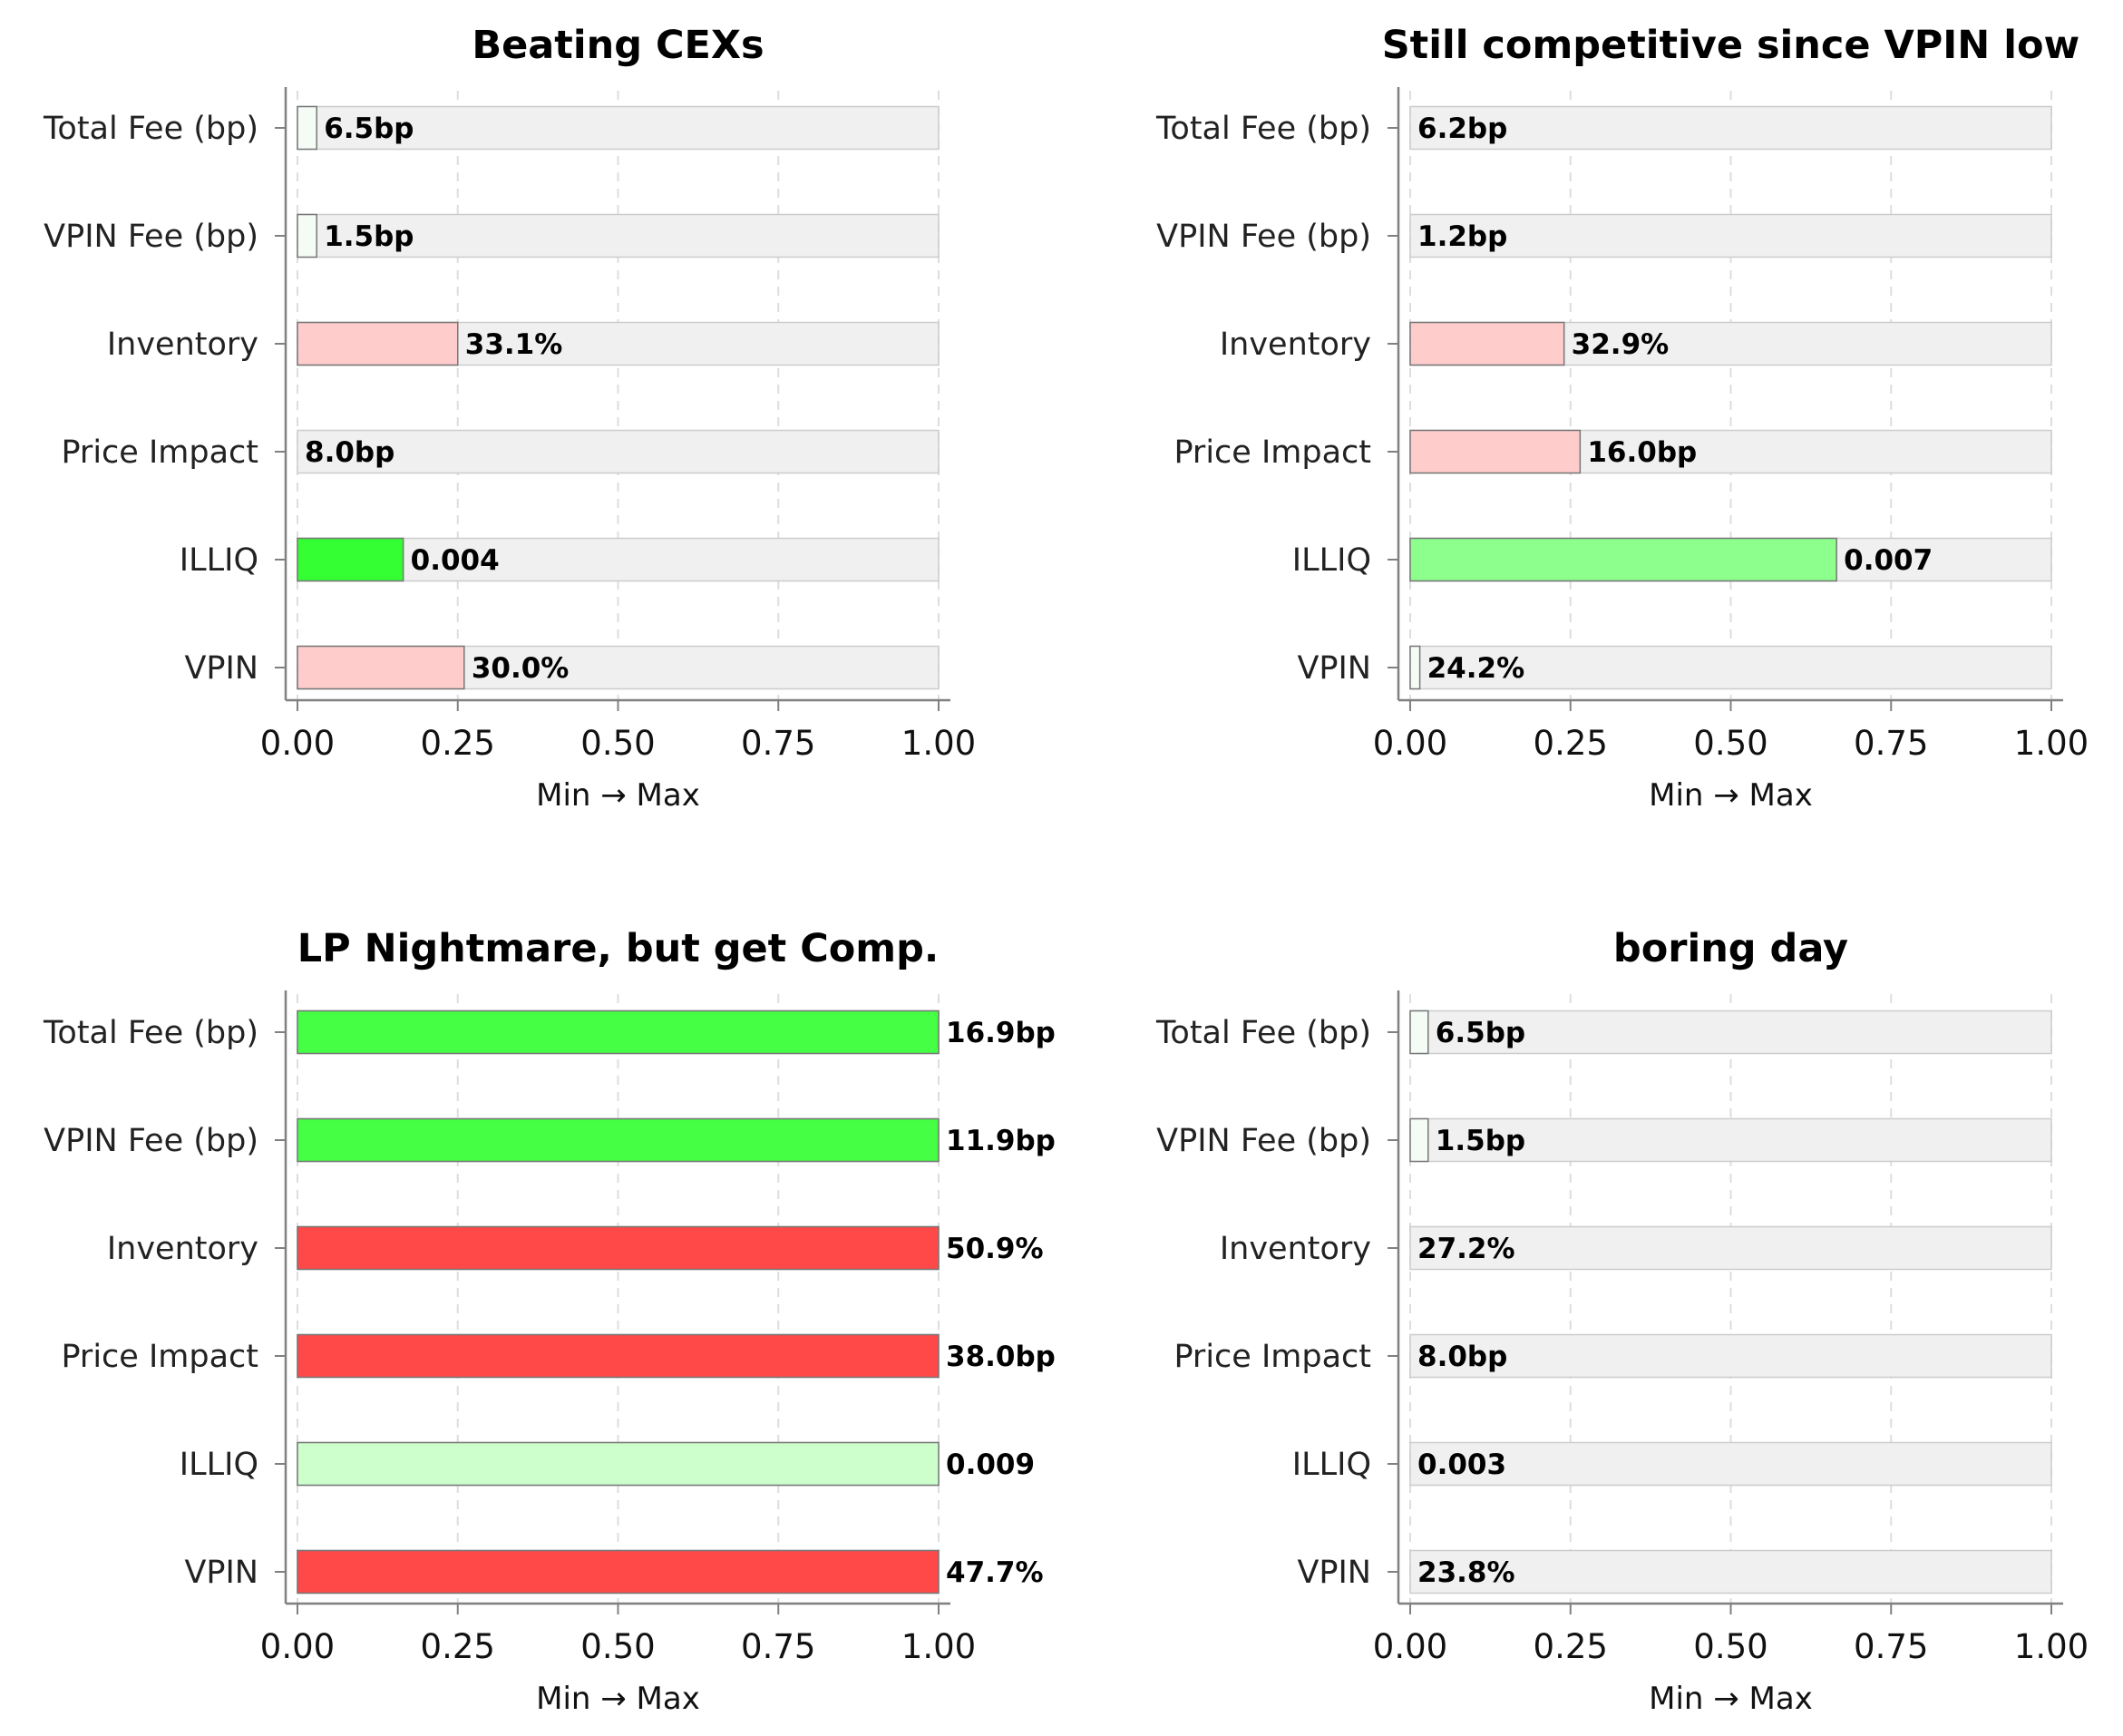  What do you see at coordinates (1001, 1357) in the screenshot?
I see `data-label: 38.0bp` at bounding box center [1001, 1357].